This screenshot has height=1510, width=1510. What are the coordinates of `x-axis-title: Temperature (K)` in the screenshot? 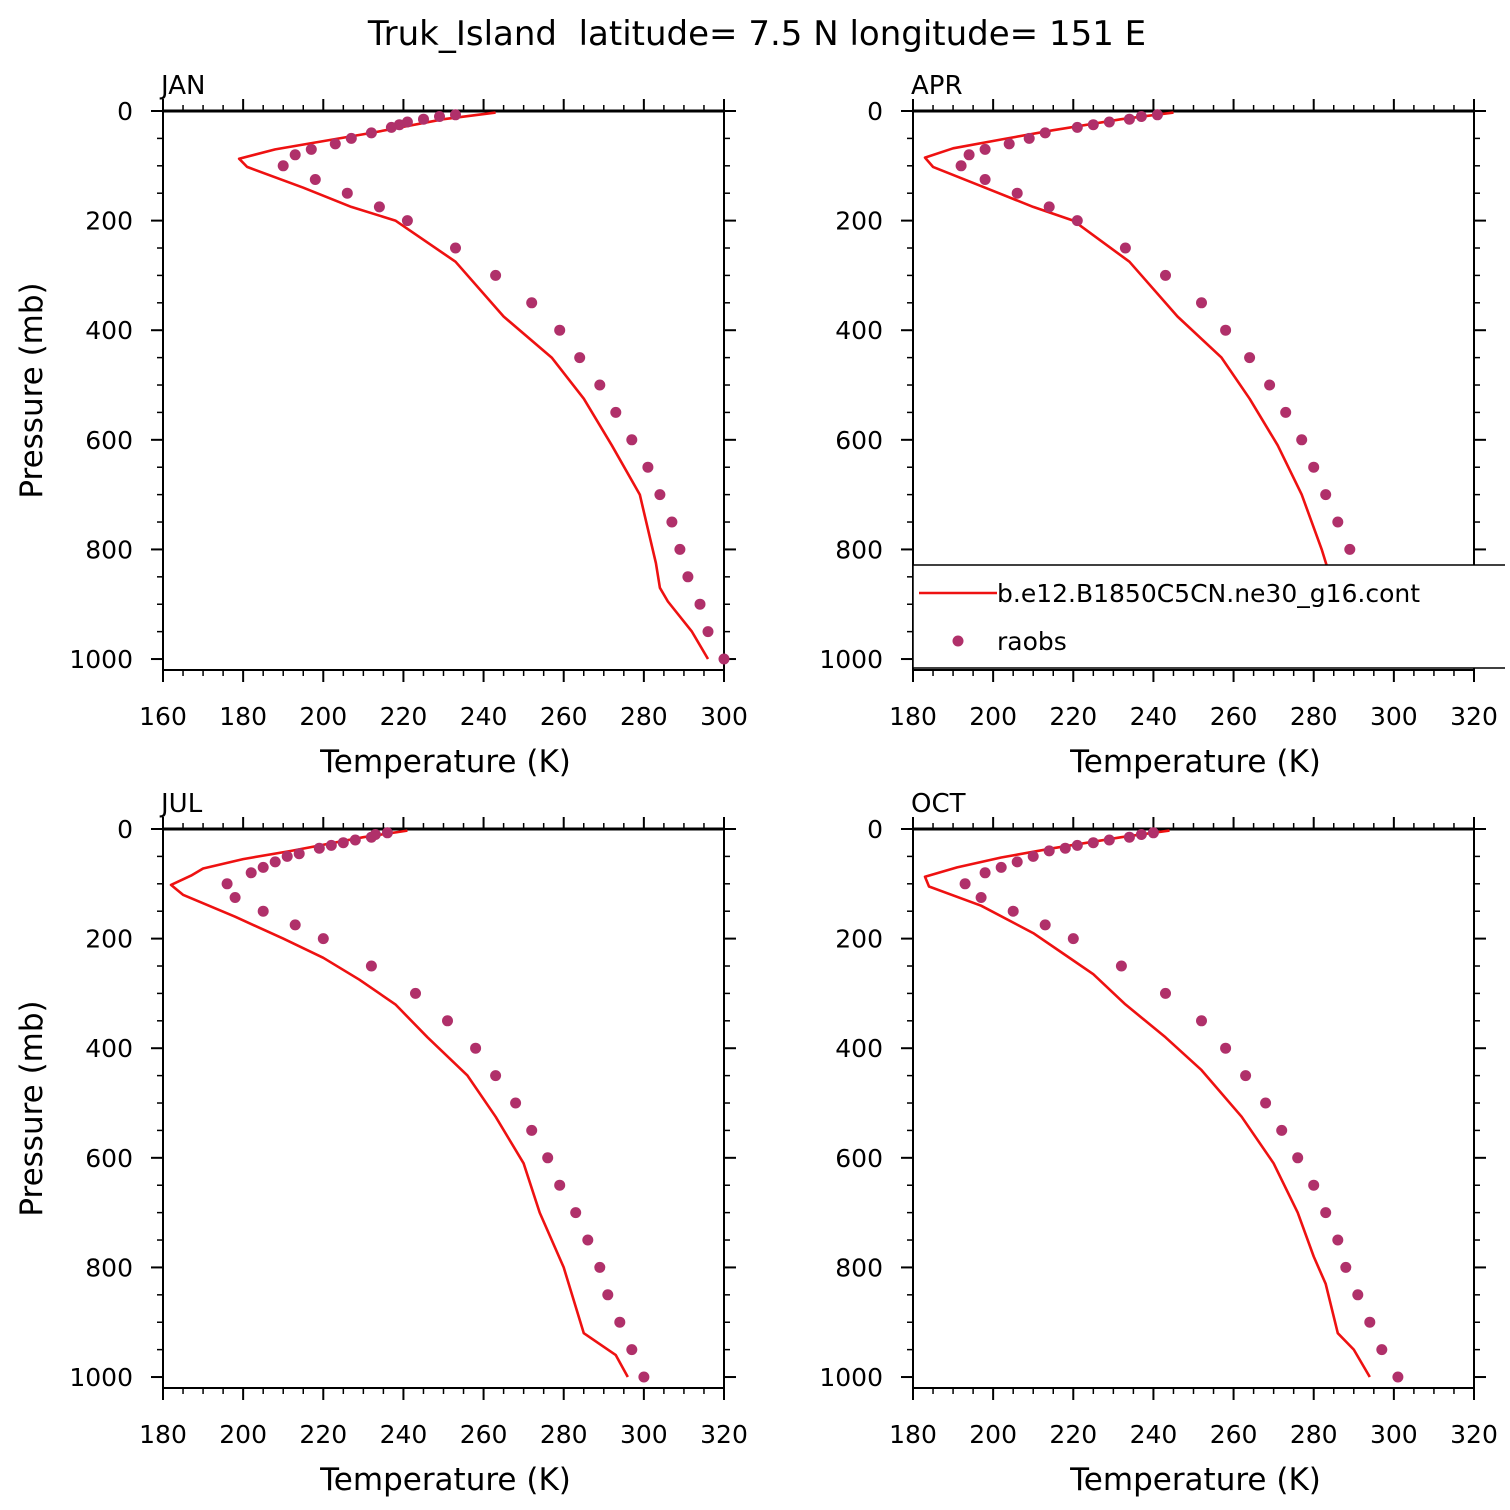 It's located at (1195, 762).